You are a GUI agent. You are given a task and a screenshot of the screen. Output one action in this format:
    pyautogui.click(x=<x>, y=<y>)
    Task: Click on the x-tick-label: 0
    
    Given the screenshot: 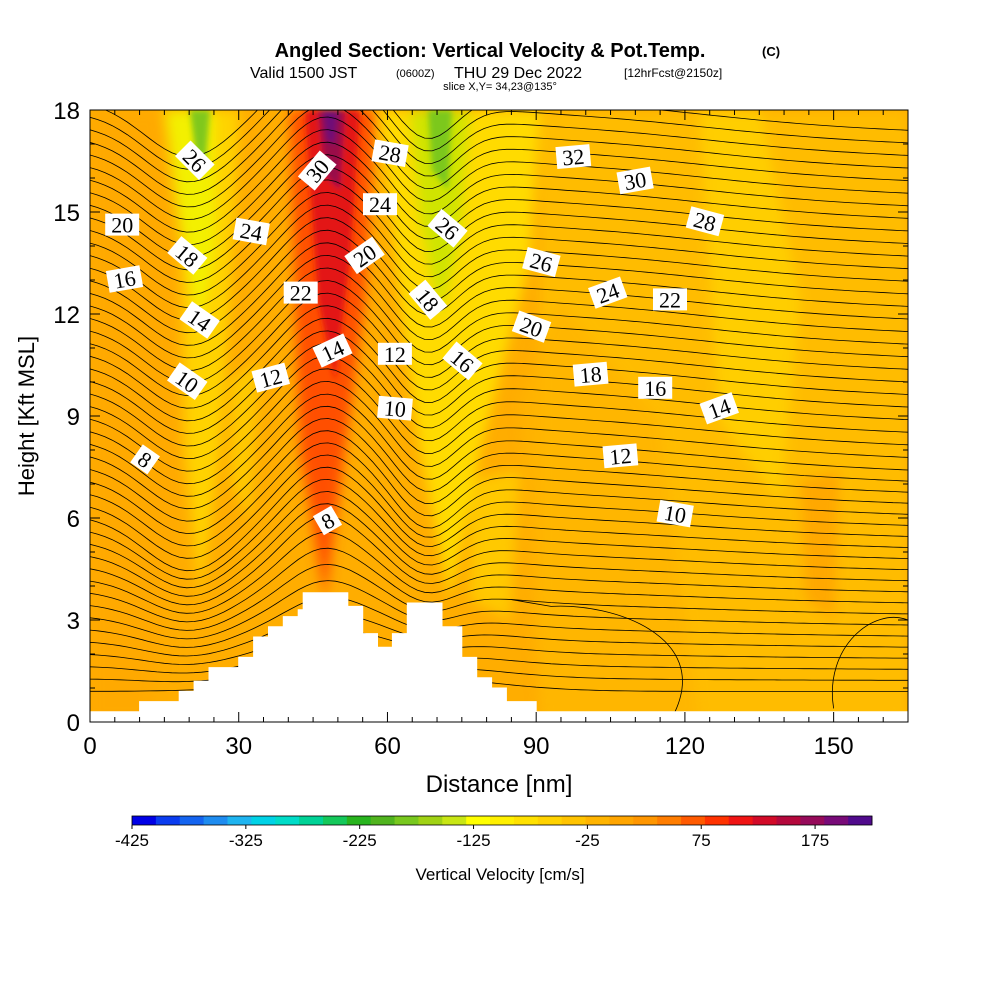 What is the action you would take?
    pyautogui.click(x=89, y=746)
    